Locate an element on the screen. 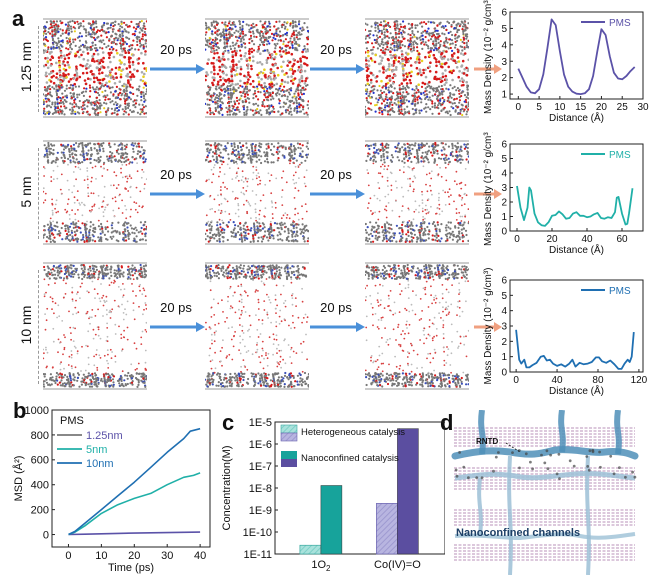 The width and height of the screenshot is (649, 578). y-tick-label: 400 is located at coordinates (40, 486).